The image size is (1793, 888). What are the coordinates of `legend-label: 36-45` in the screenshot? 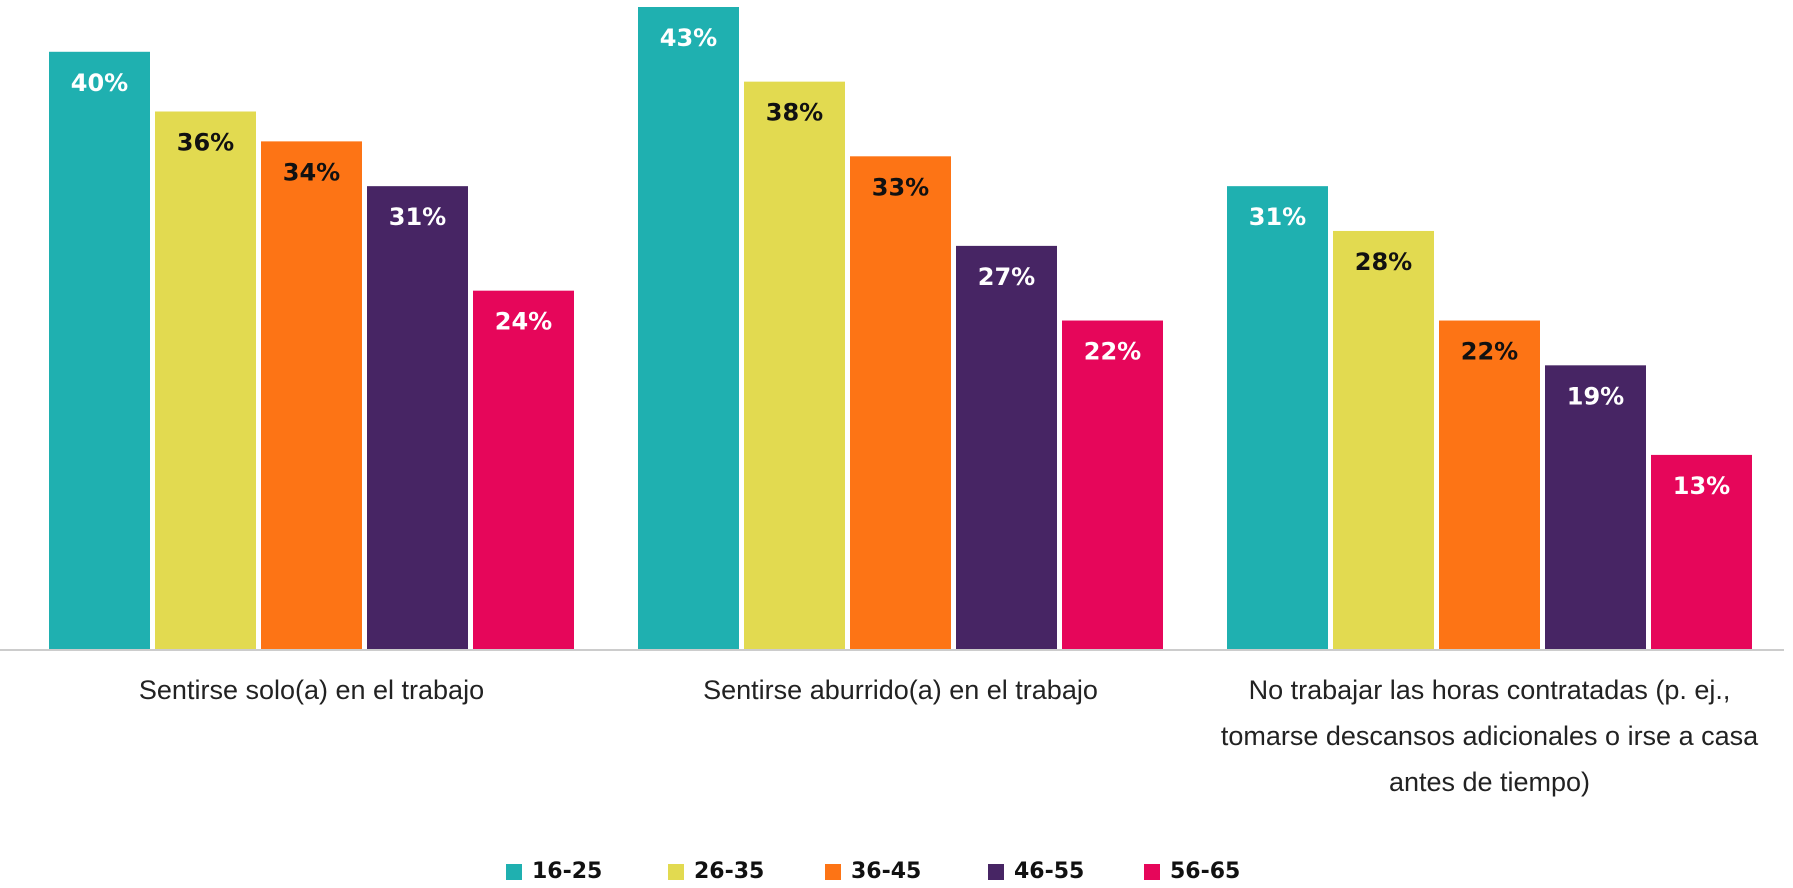 It's located at (886, 871).